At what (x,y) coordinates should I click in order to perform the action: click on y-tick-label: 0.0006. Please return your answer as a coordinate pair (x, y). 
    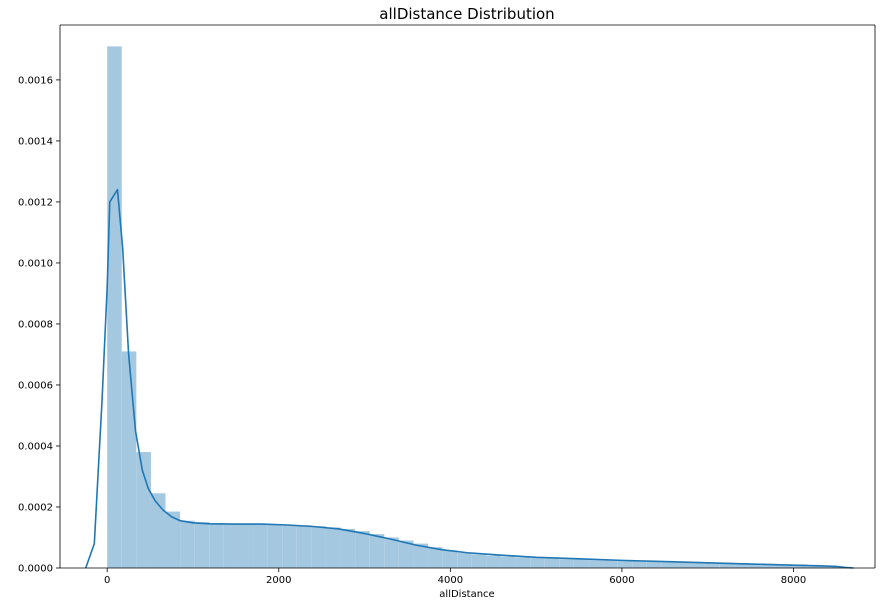
    Looking at the image, I should click on (35, 385).